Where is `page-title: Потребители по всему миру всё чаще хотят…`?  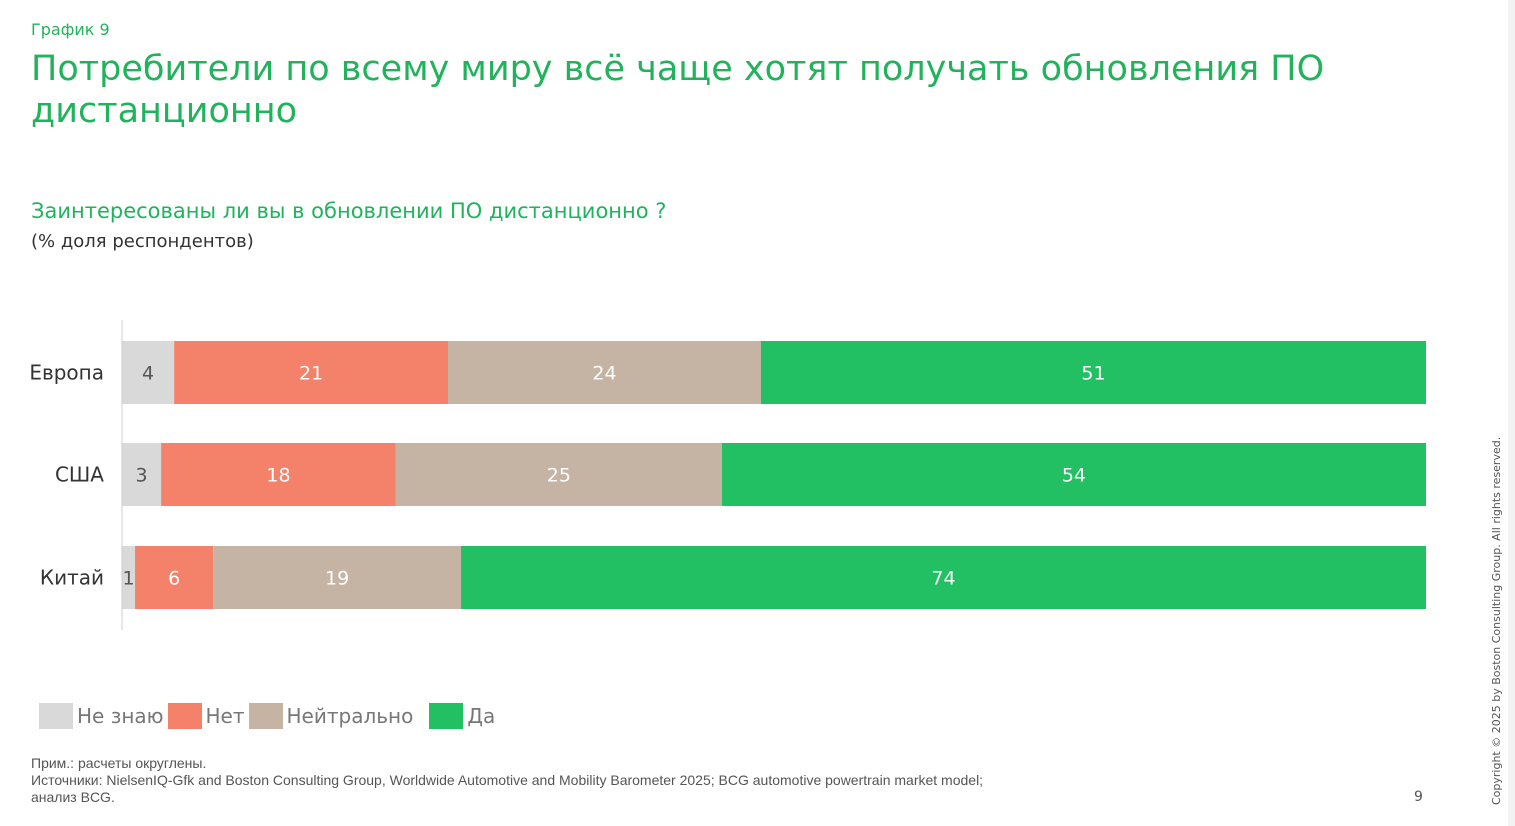
page-title: Потребители по всему миру всё чаще хотят… is located at coordinates (678, 90).